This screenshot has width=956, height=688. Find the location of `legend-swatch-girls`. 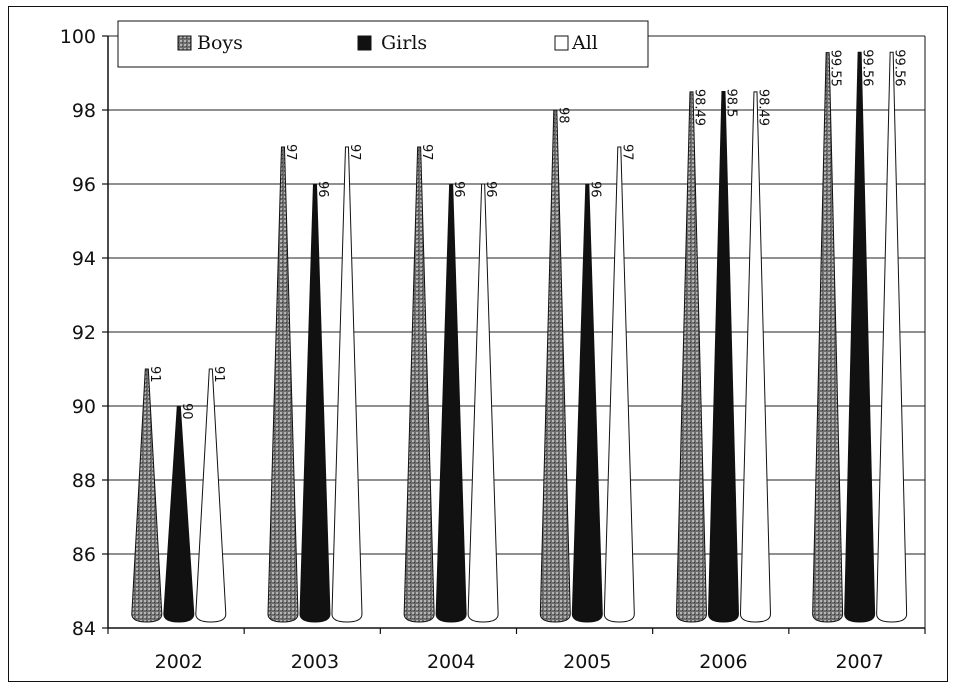

legend-swatch-girls is located at coordinates (364, 43).